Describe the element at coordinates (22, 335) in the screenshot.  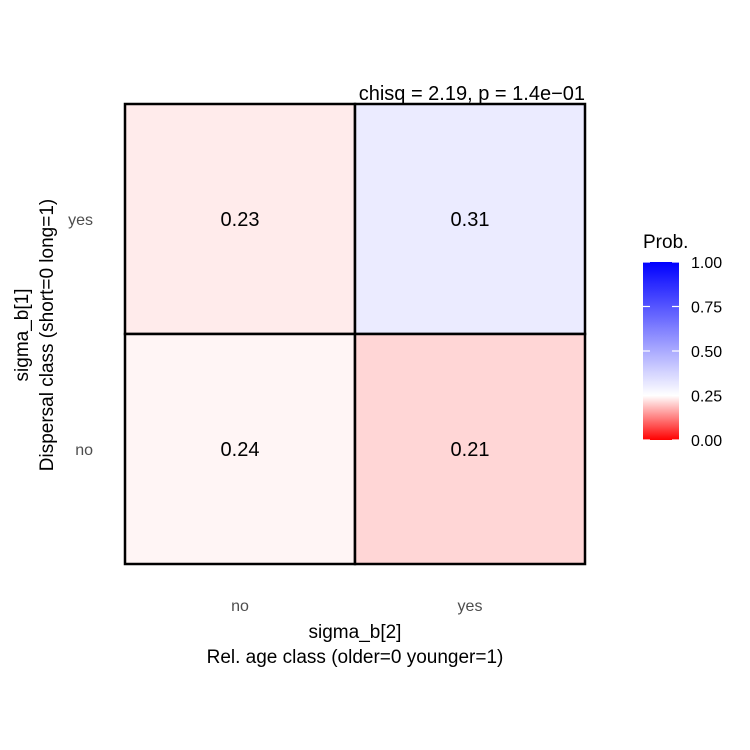
I see `y-axis-title-line1: sigma_b[1]` at that location.